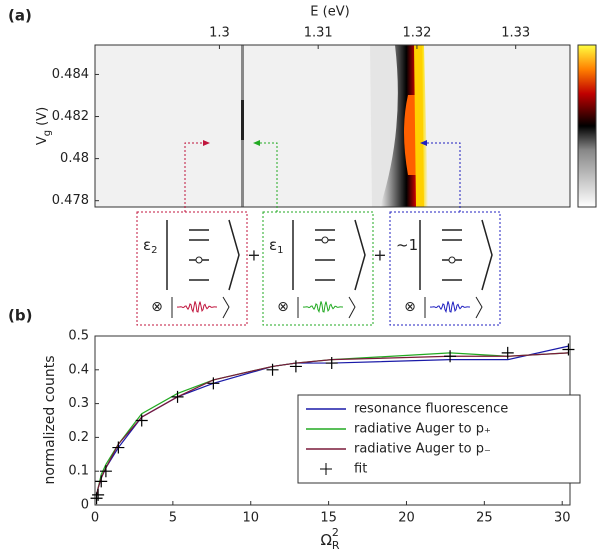 Image resolution: width=605 pixels, height=556 pixels. What do you see at coordinates (70, 116) in the screenshot?
I see `y-tick-label: 0.482` at bounding box center [70, 116].